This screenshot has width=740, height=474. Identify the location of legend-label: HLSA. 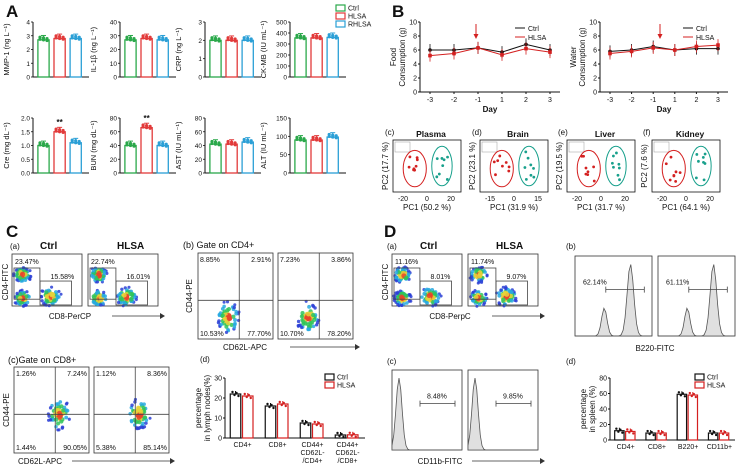
(705, 38).